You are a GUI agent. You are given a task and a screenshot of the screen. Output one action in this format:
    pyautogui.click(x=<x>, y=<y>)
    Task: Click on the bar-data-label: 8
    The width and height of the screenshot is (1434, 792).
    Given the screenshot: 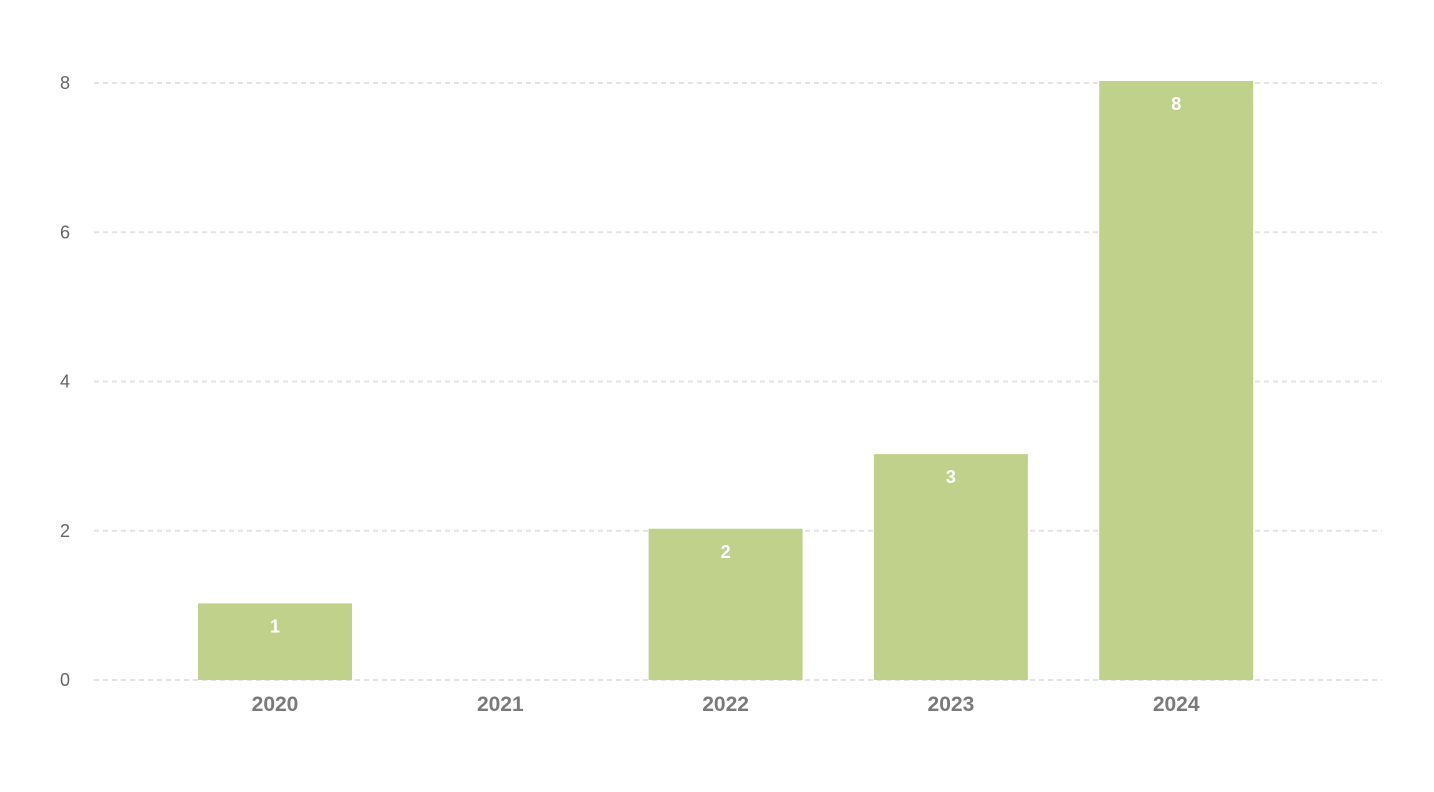 What is the action you would take?
    pyautogui.click(x=1176, y=104)
    